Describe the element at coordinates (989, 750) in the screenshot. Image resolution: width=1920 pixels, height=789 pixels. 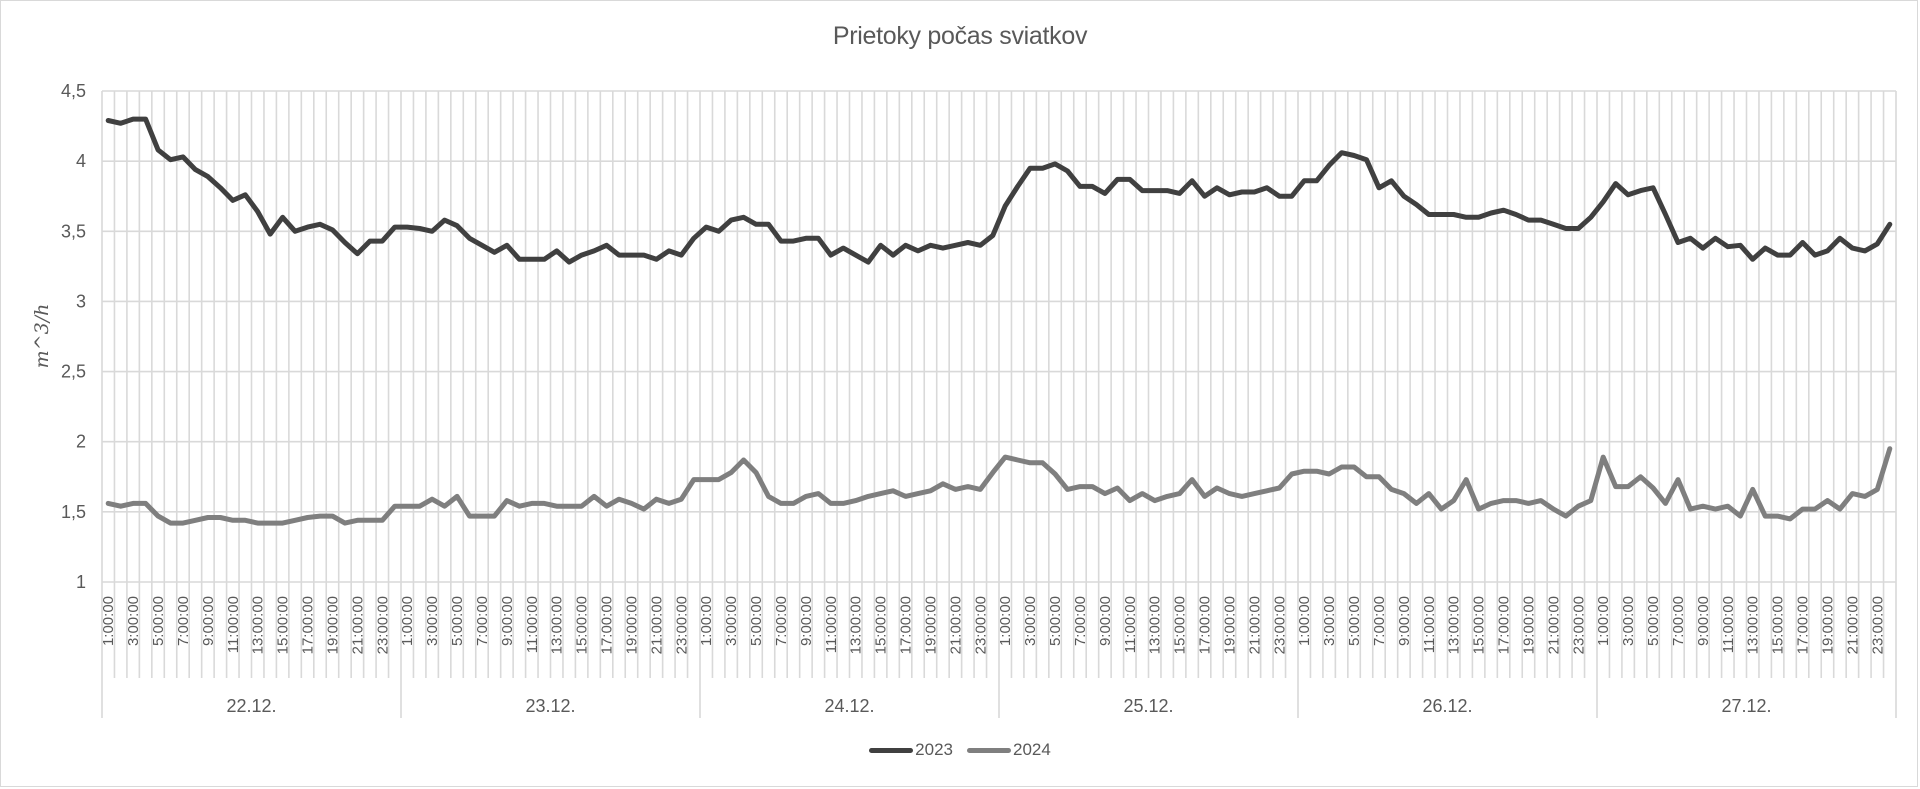
I see `legend-swatch-2024` at that location.